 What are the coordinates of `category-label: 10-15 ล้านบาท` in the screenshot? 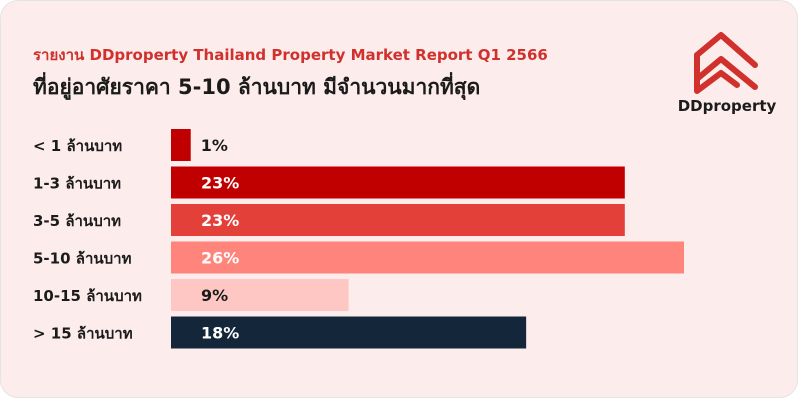 It's located at (87, 296).